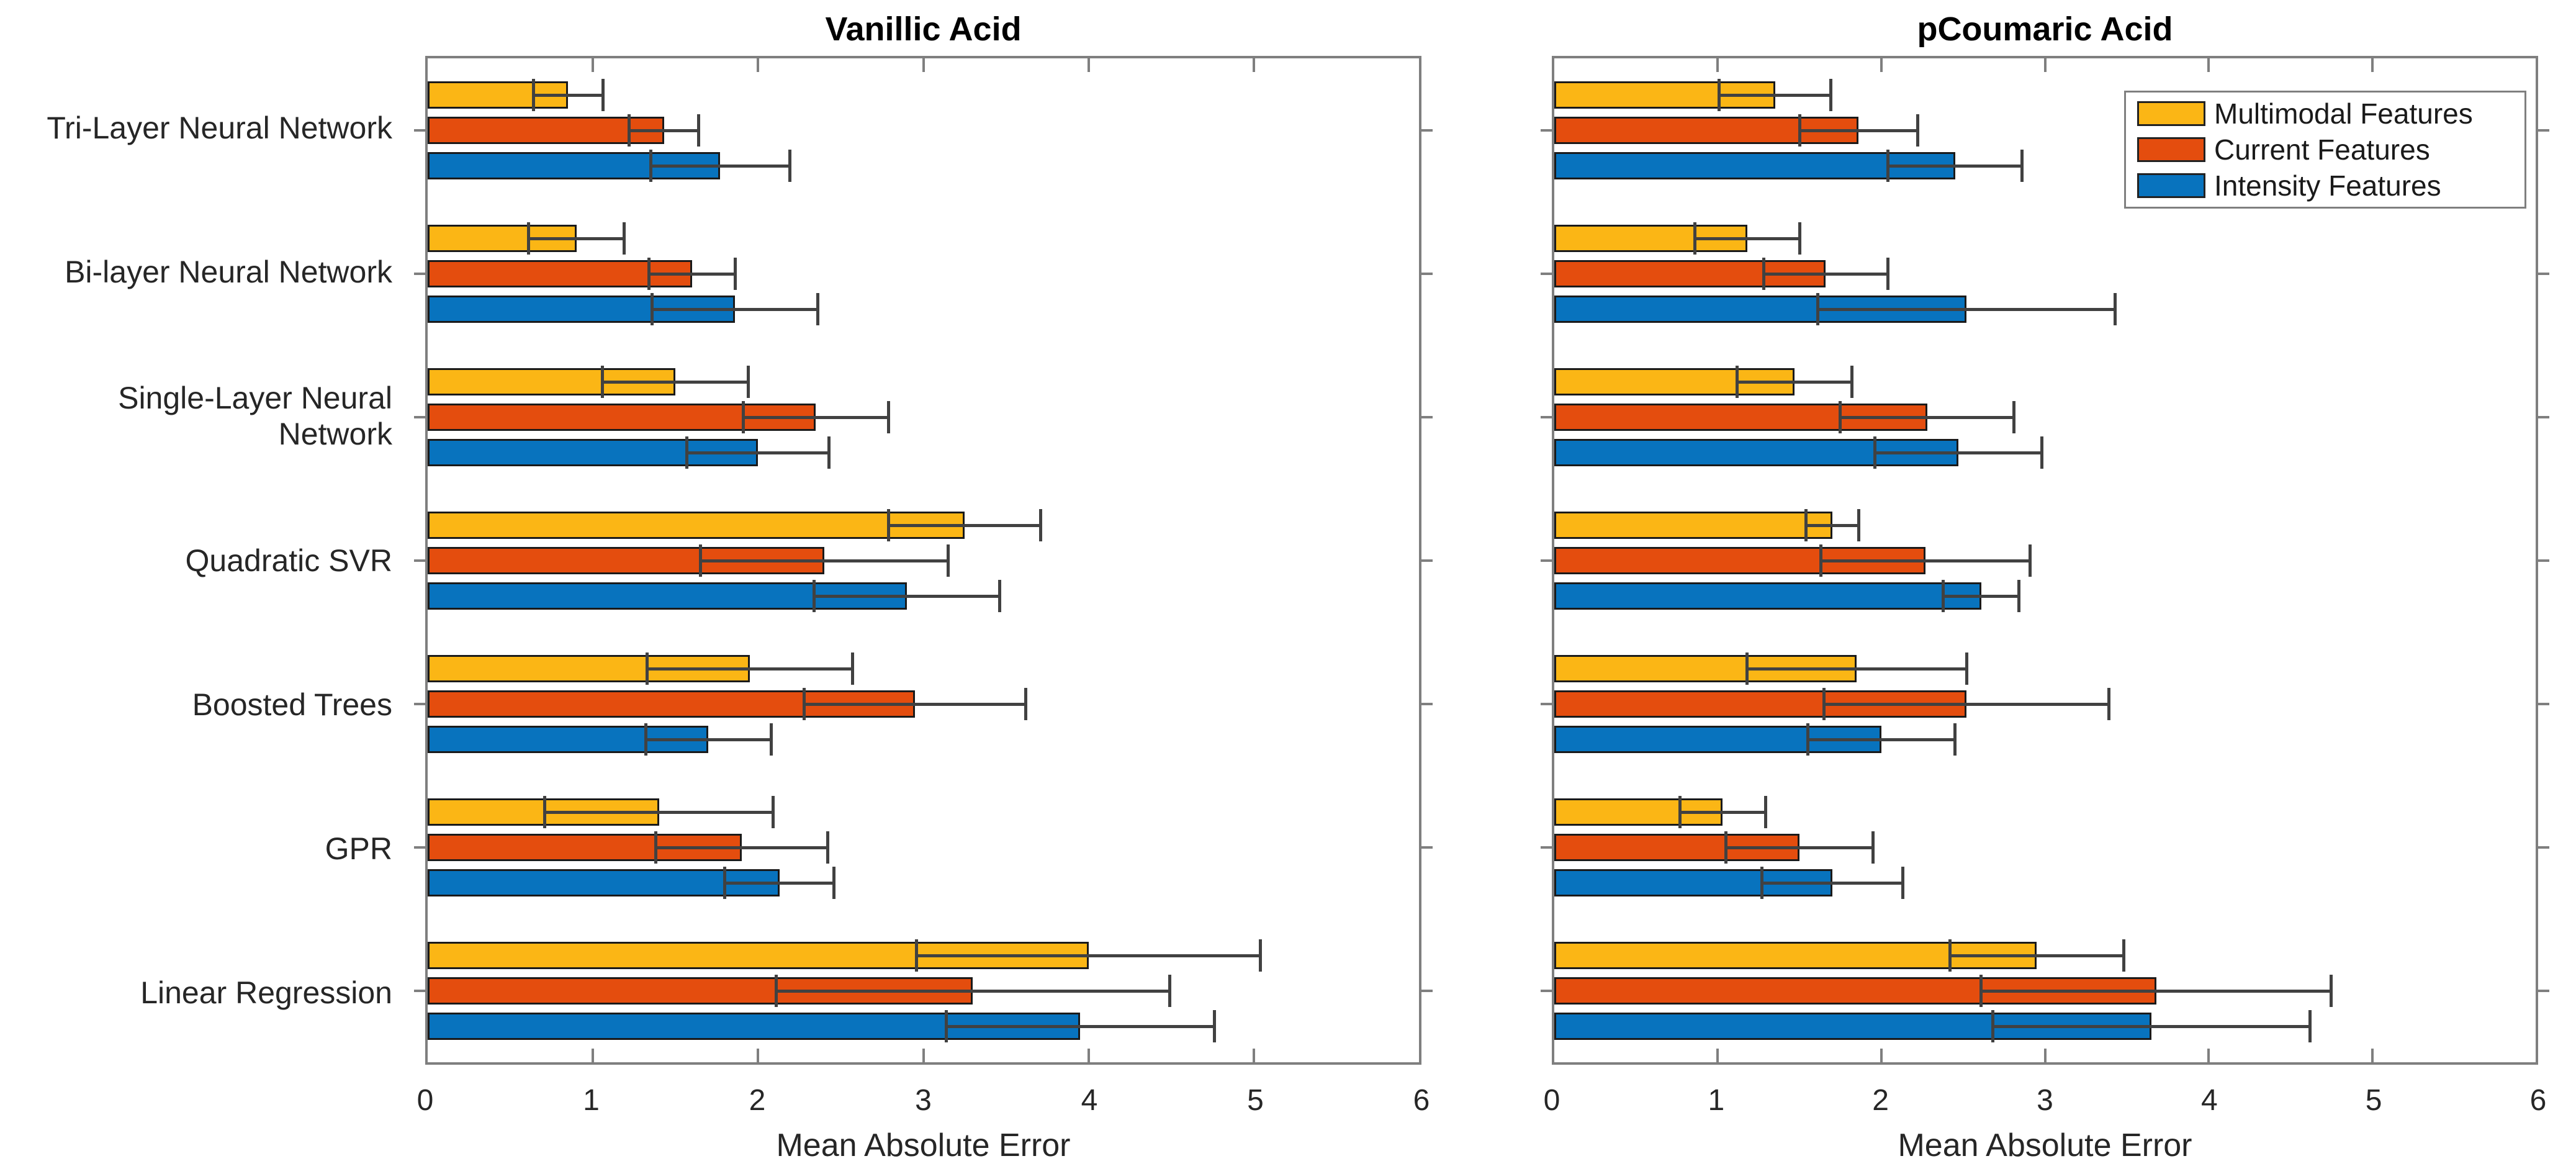 The image size is (2576, 1174). What do you see at coordinates (696, 525) in the screenshot?
I see `bar-multimodal-features` at bounding box center [696, 525].